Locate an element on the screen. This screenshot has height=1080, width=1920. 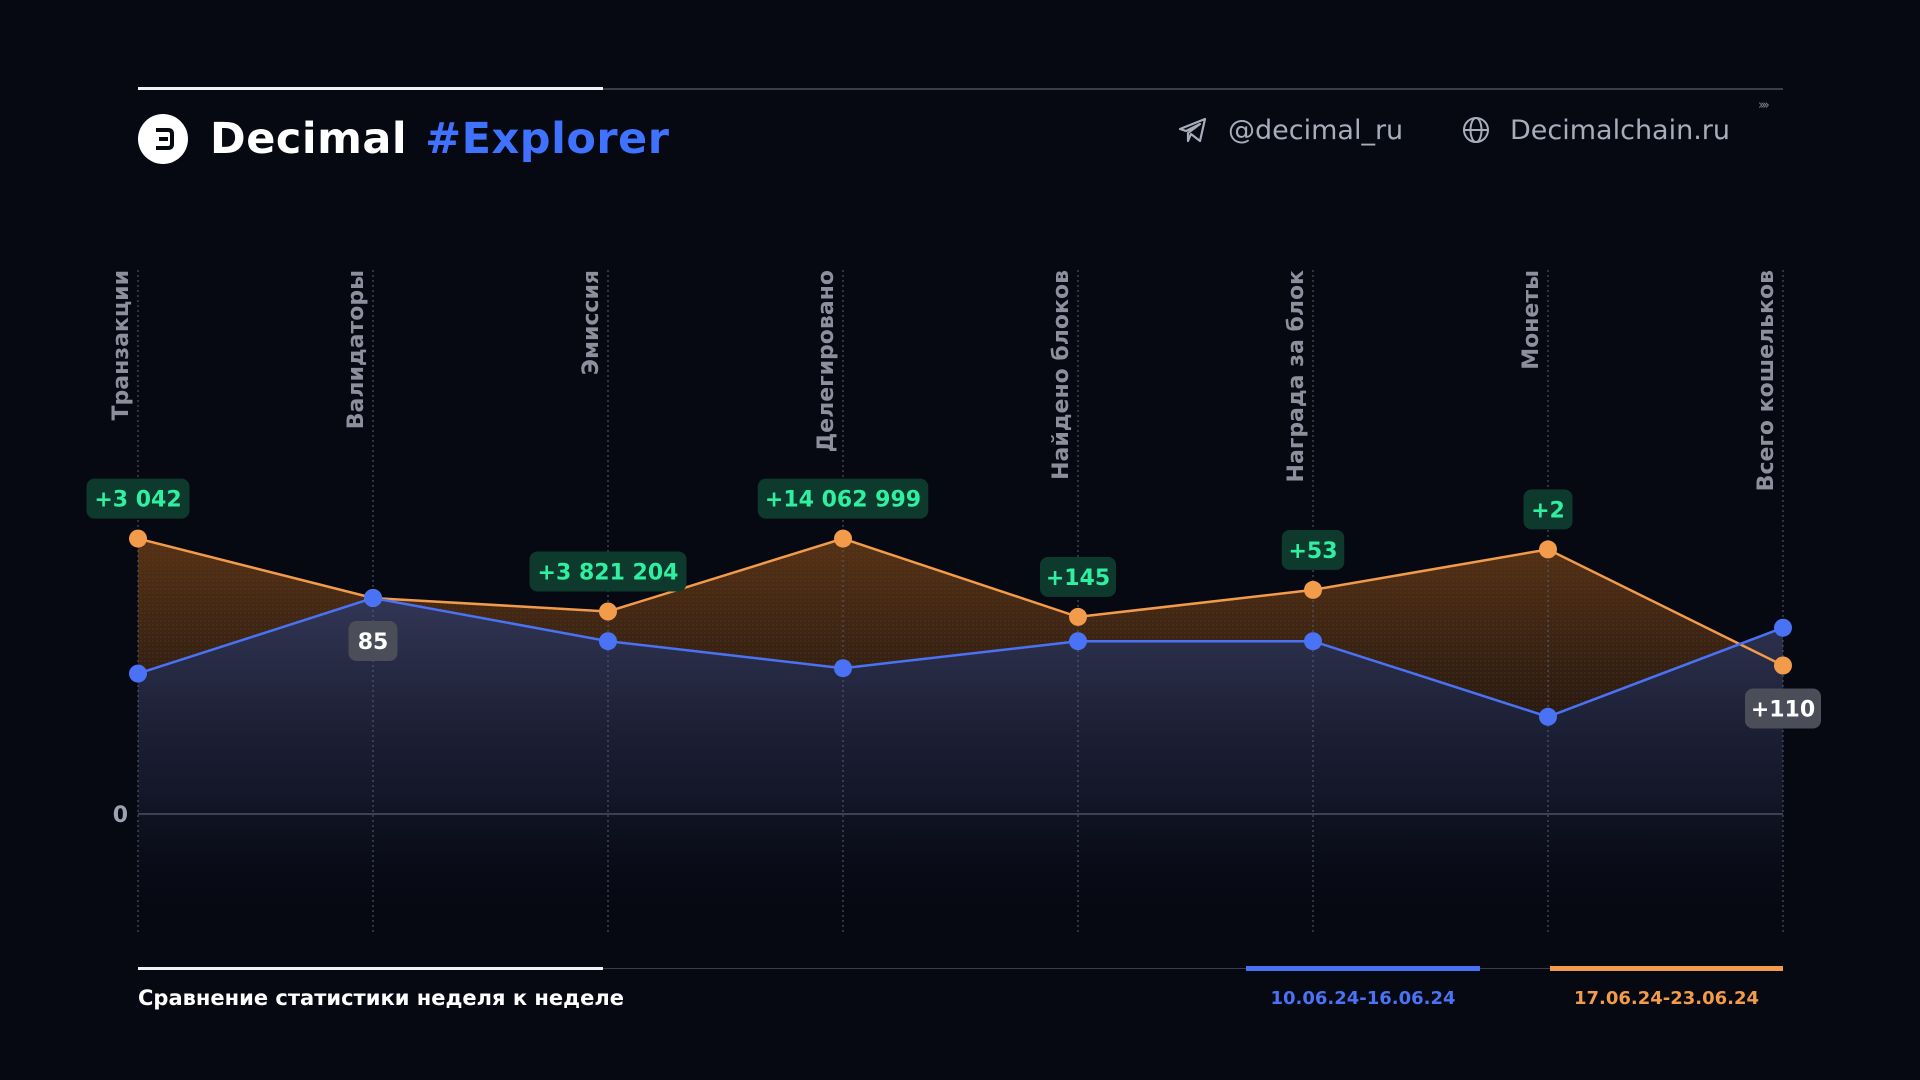
line-prev-week is located at coordinates (960, 657).